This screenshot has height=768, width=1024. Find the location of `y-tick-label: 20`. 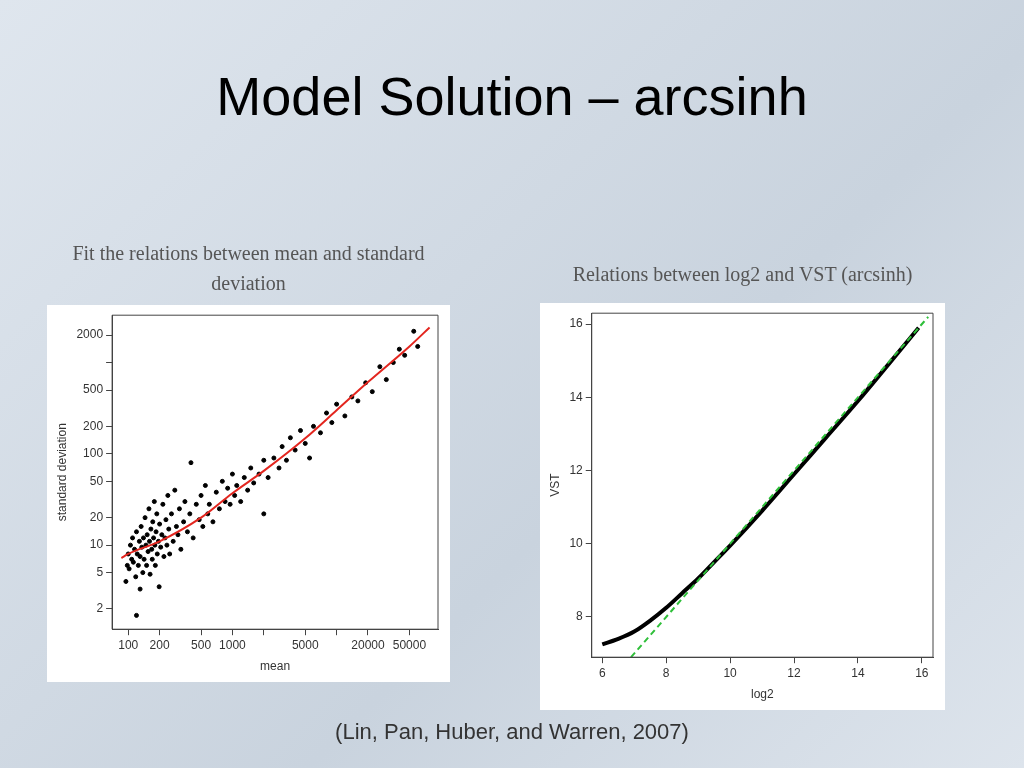

y-tick-label: 20 is located at coordinates (96, 516).